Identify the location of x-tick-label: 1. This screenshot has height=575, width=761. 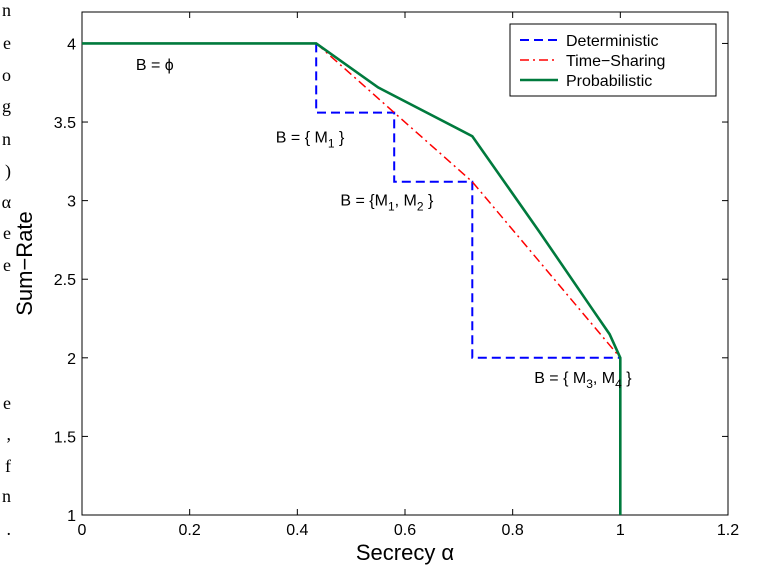
(620, 530).